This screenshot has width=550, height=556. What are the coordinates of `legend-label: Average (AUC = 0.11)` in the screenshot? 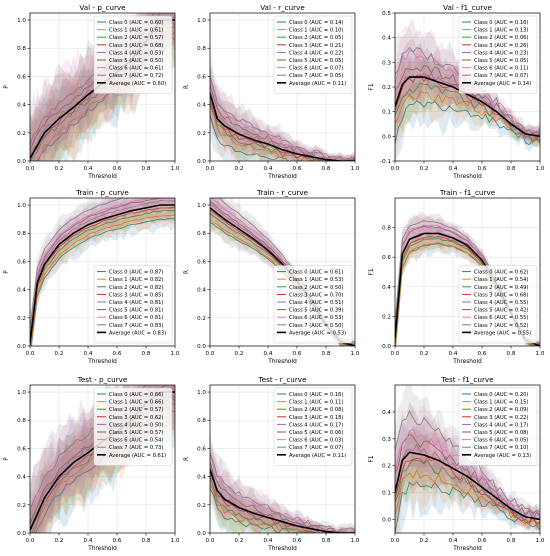 It's located at (317, 456).